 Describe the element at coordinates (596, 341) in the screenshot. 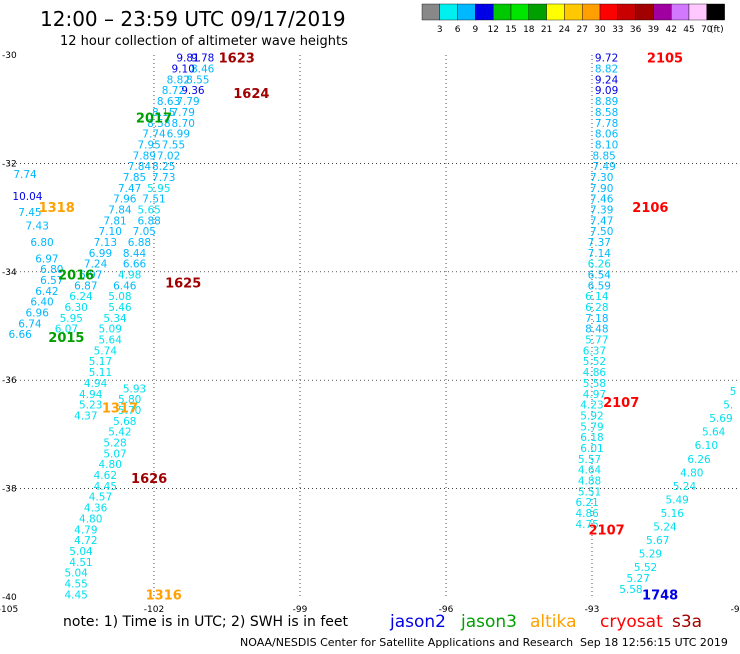

I see `data-value: 5.77` at that location.